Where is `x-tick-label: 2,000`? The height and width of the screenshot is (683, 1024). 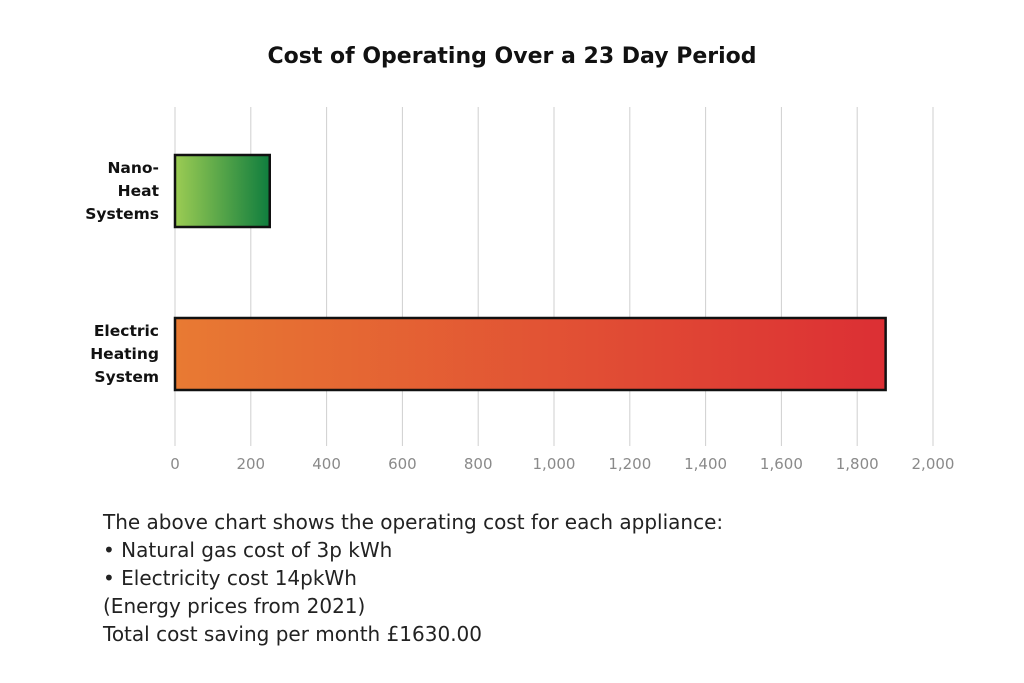
x-tick-label: 2,000 is located at coordinates (933, 464).